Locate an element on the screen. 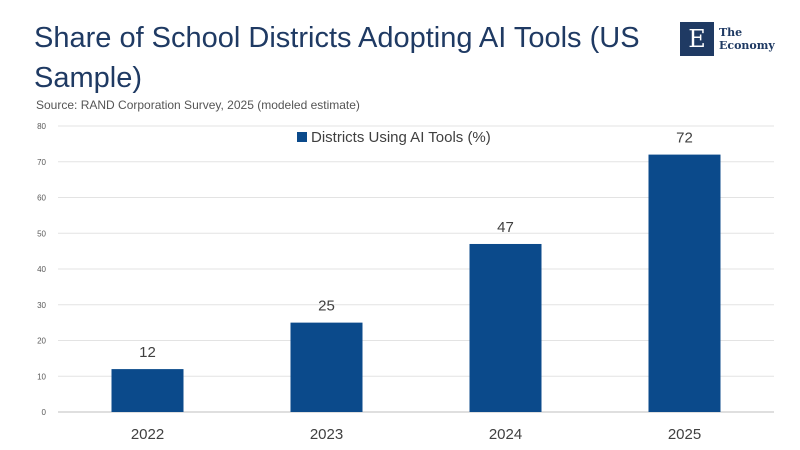 The image size is (800, 450). brand-logo: E The Economy is located at coordinates (727, 39).